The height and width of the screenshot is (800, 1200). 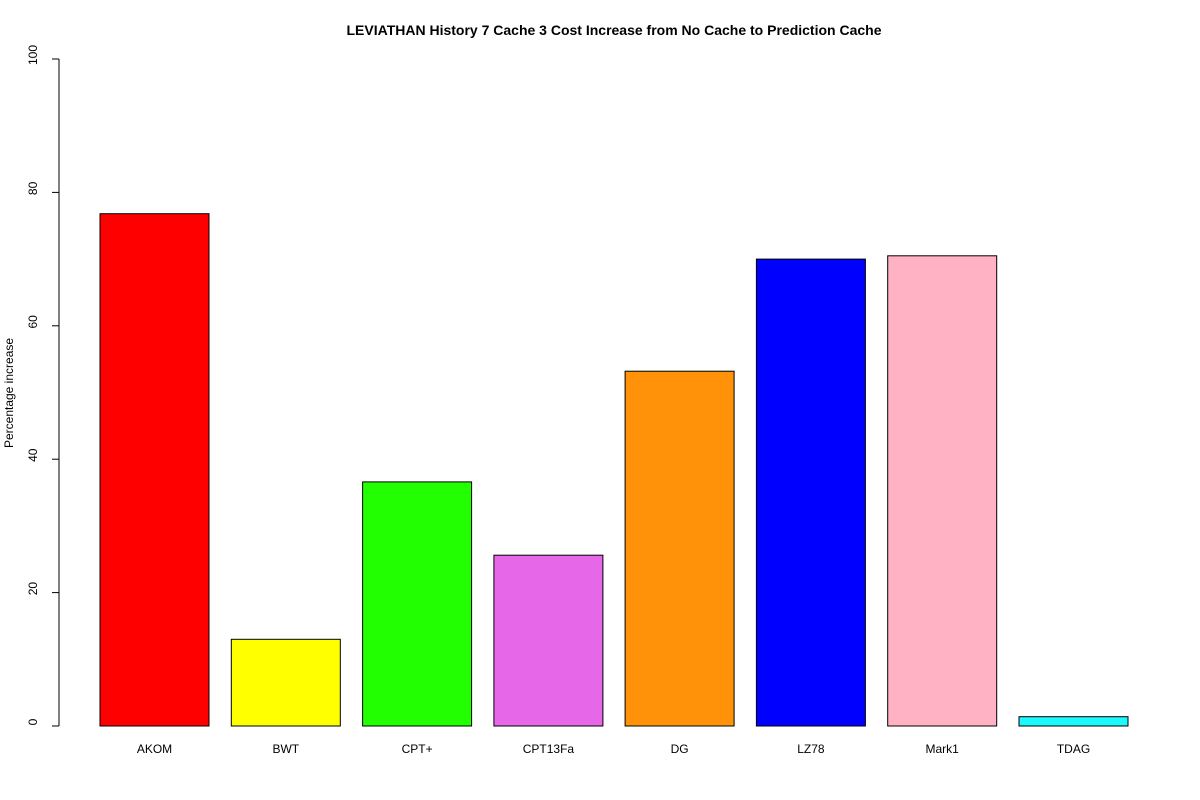 I want to click on x-category-label: LZ78, so click(x=811, y=749).